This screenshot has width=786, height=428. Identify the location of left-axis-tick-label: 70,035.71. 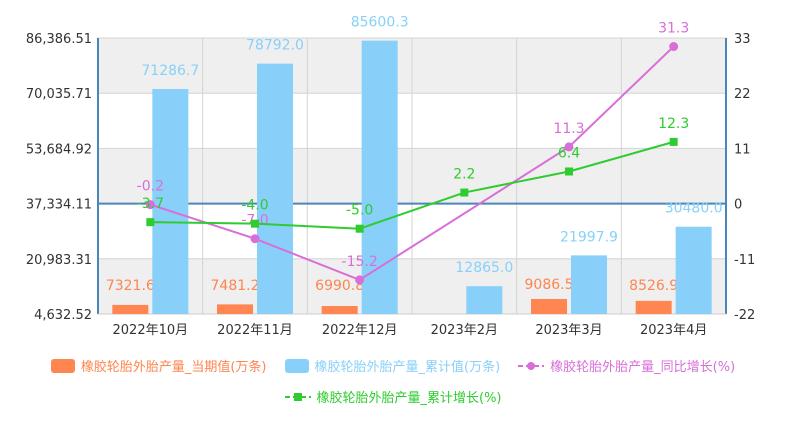
(59, 94).